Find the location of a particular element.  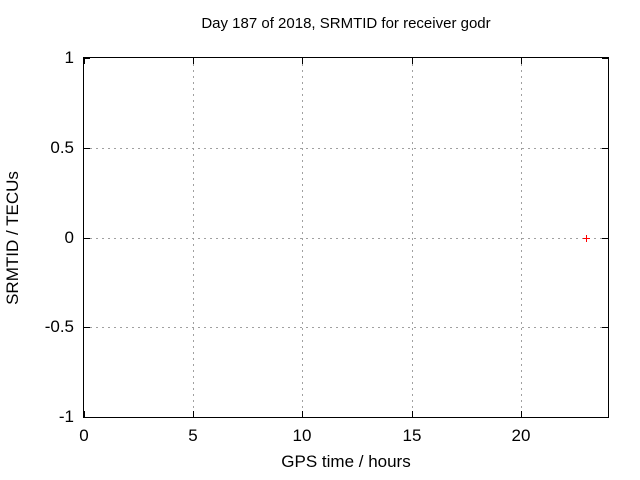

data-point-marker is located at coordinates (586, 238).